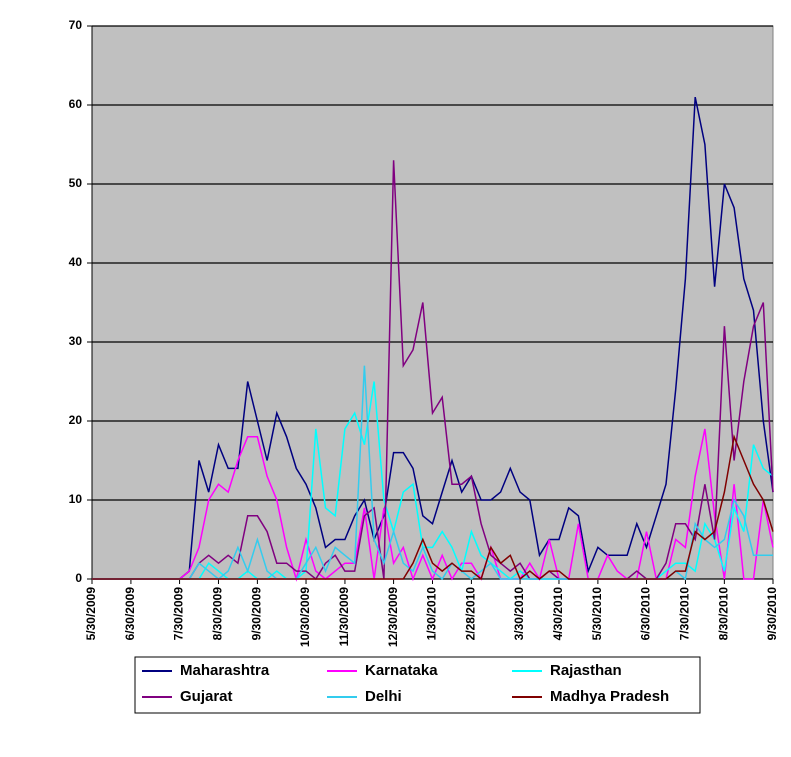 The image size is (791, 757). I want to click on x-tick-label: 5/30/2010, so click(597, 614).